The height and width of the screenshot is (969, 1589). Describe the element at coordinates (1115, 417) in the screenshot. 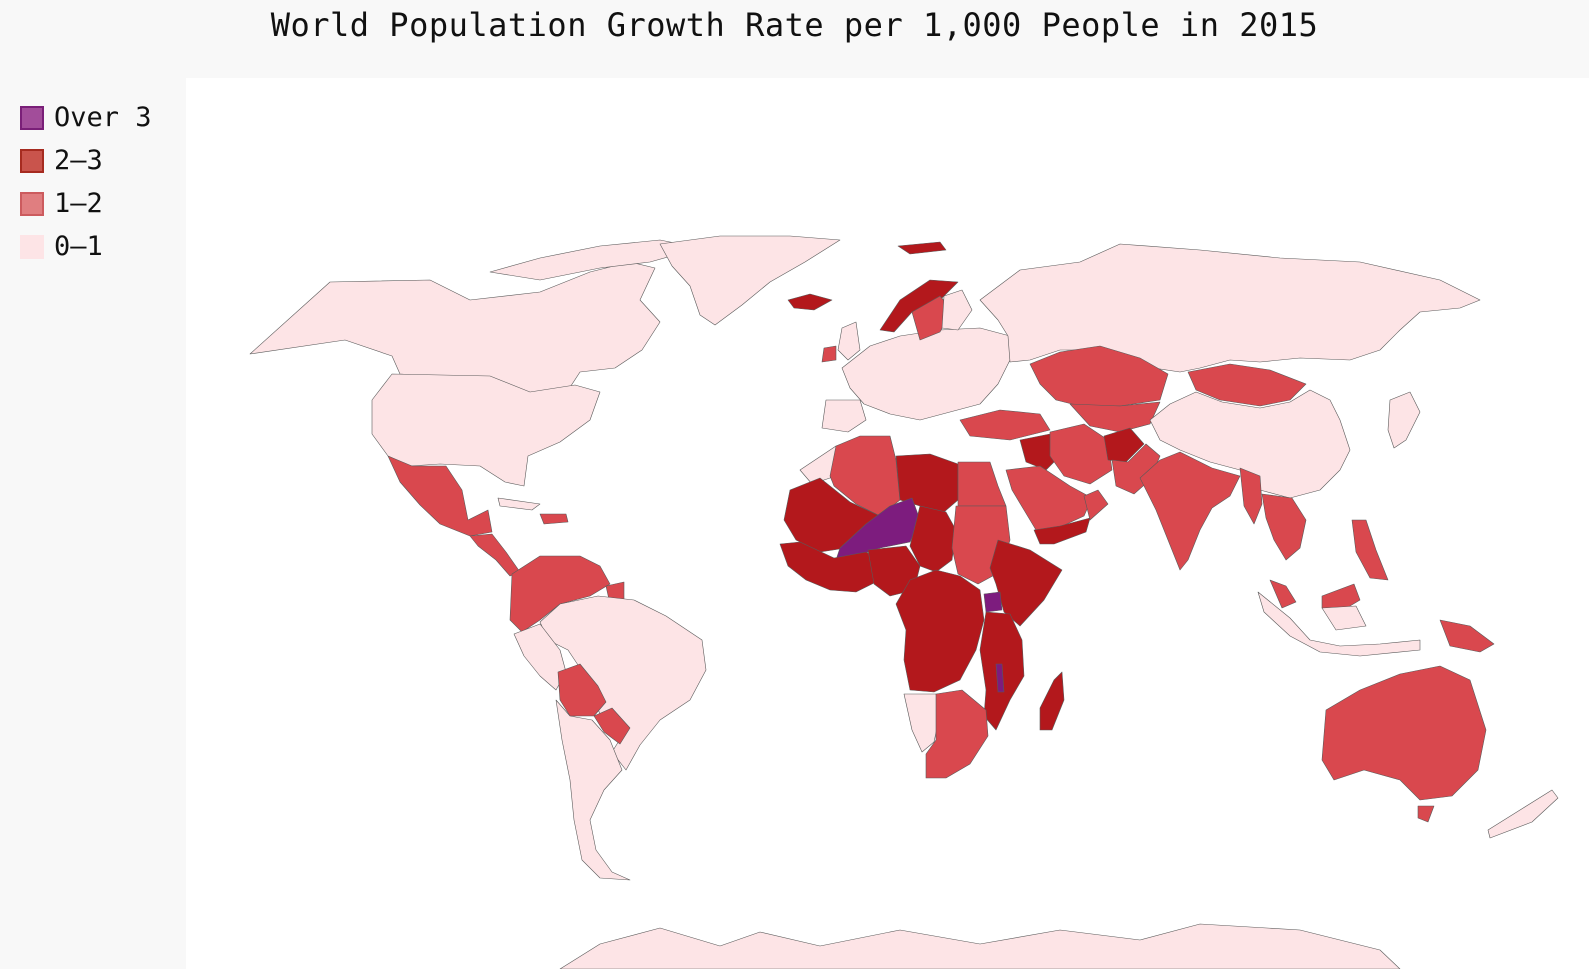

I see `region-uzbekistan-turkmenistan` at that location.